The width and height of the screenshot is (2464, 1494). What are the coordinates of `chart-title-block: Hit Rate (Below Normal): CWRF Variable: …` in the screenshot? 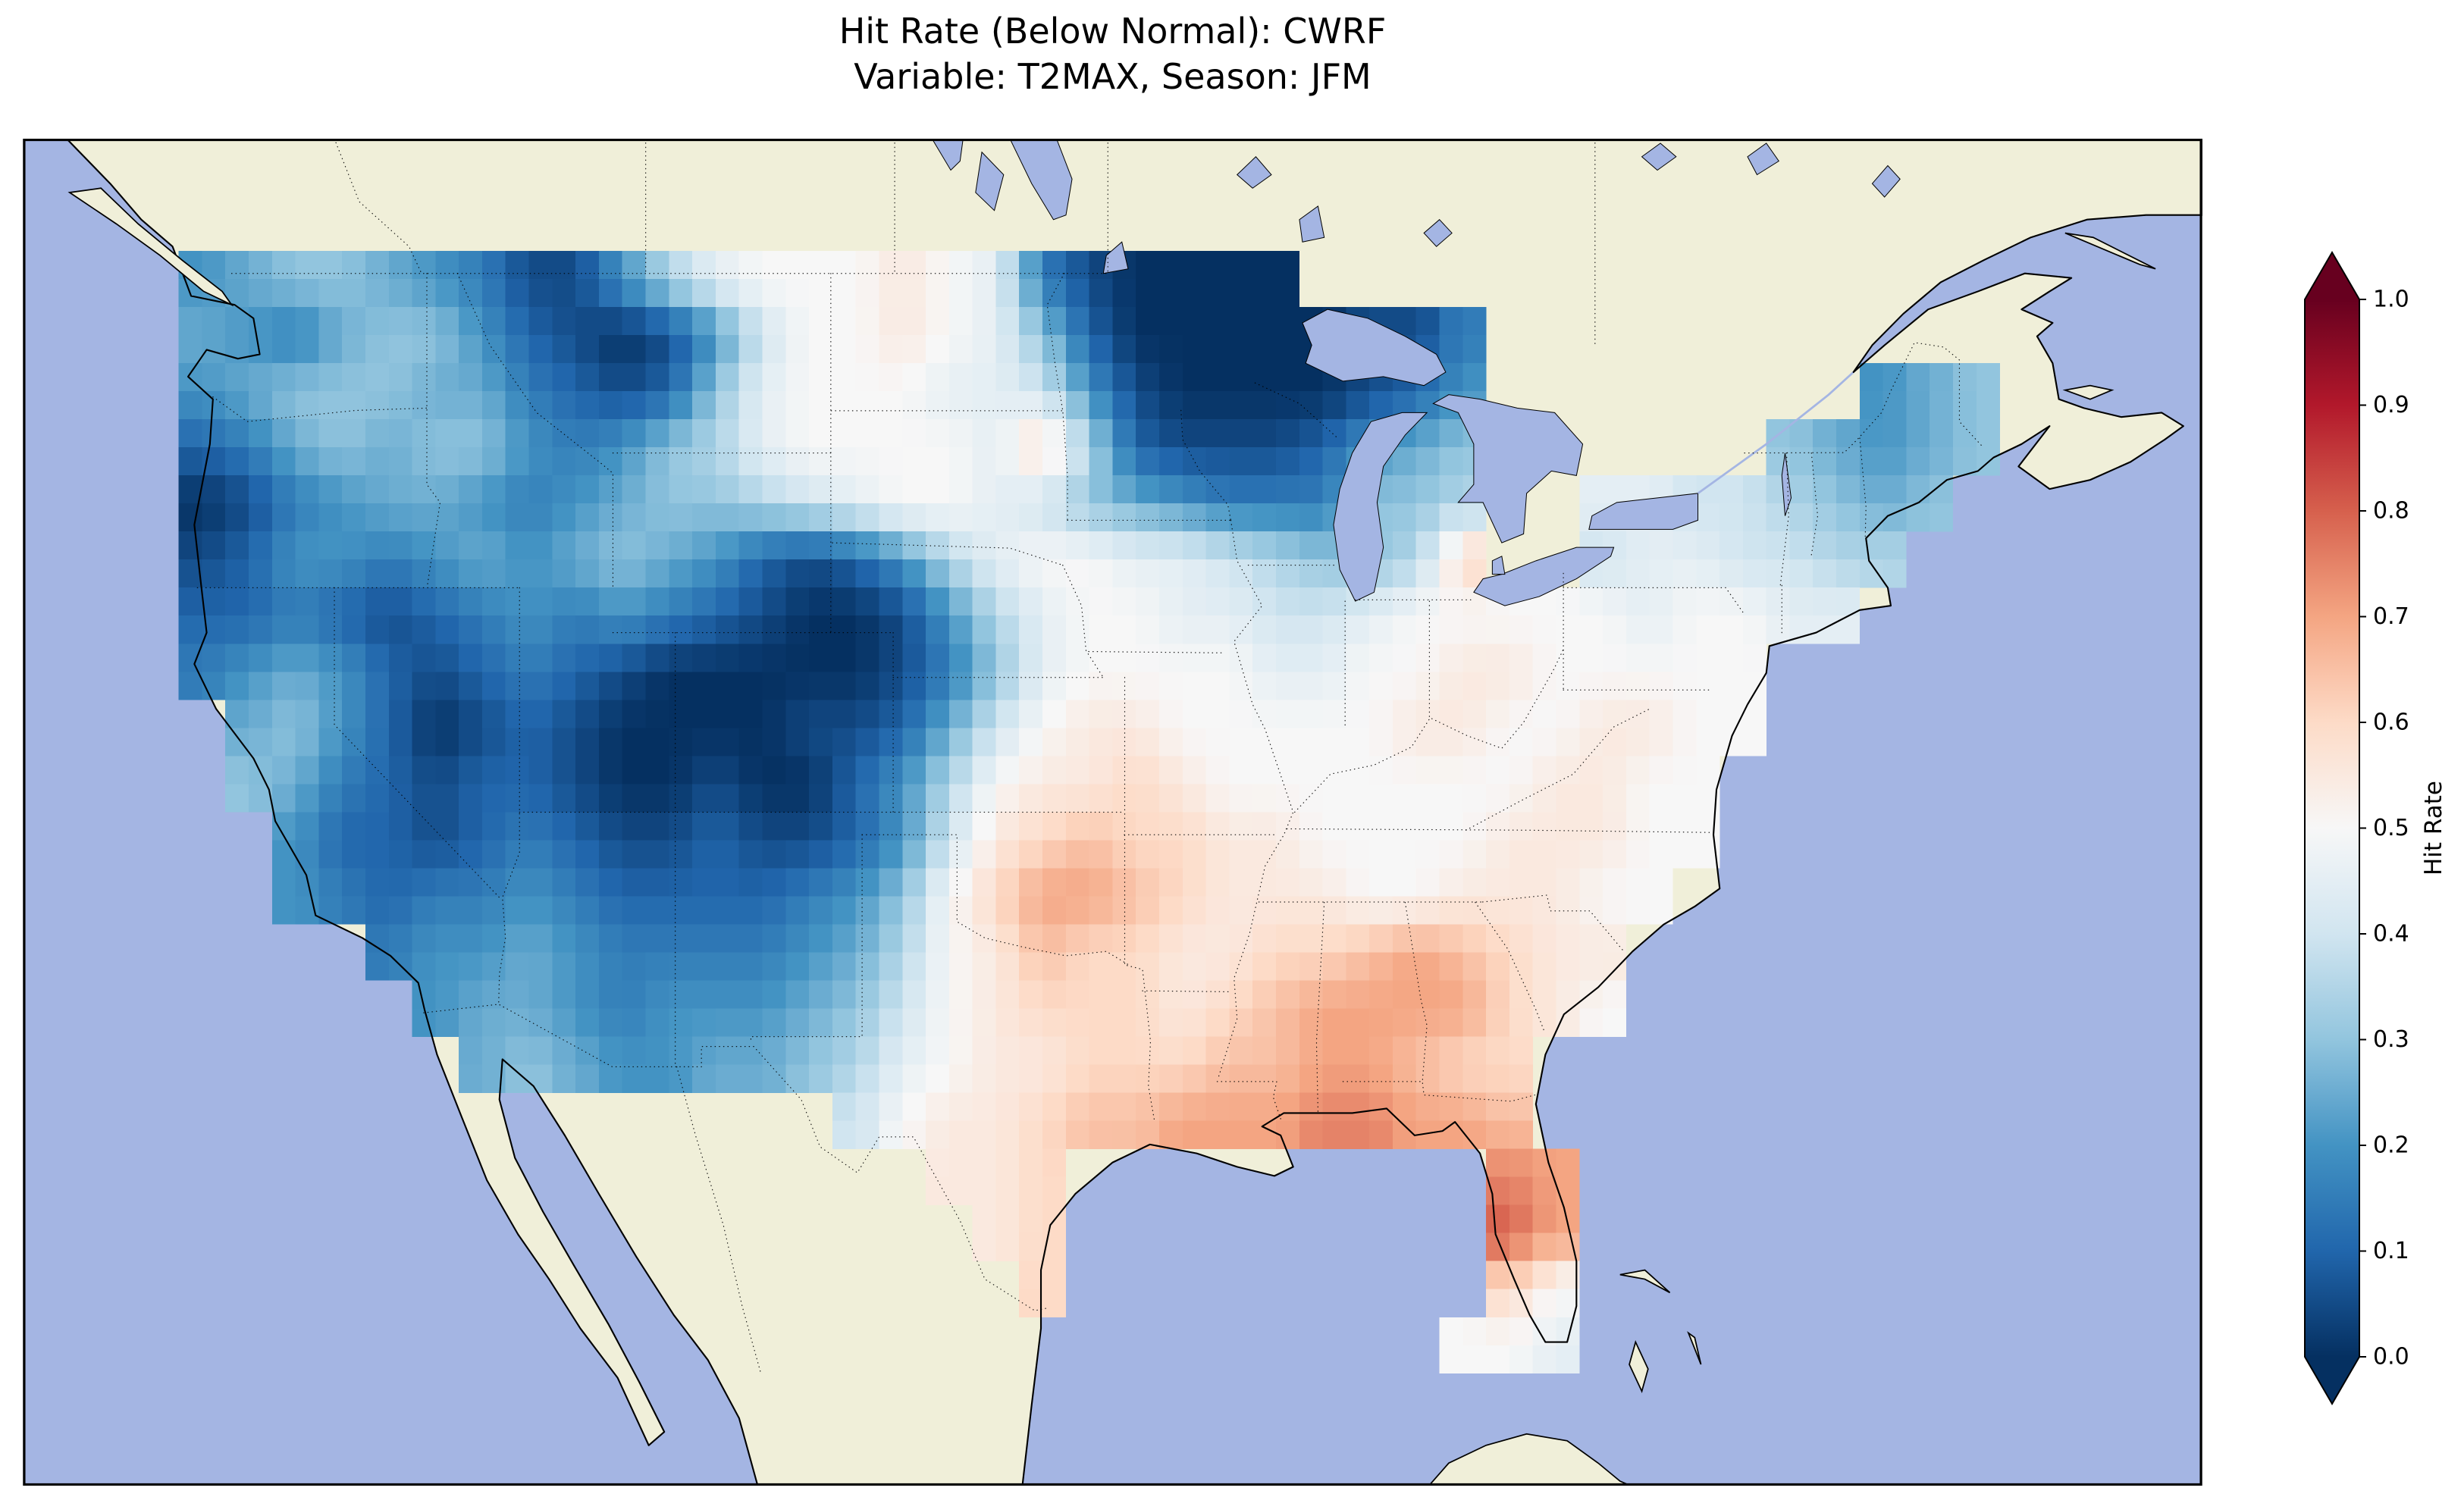 It's located at (1112, 54).